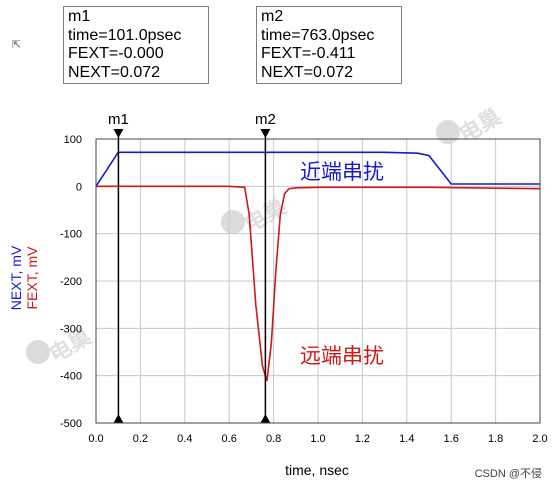 The image size is (556, 487). What do you see at coordinates (342, 356) in the screenshot?
I see `annotation-far-end-crosstalk: 远端串扰` at bounding box center [342, 356].